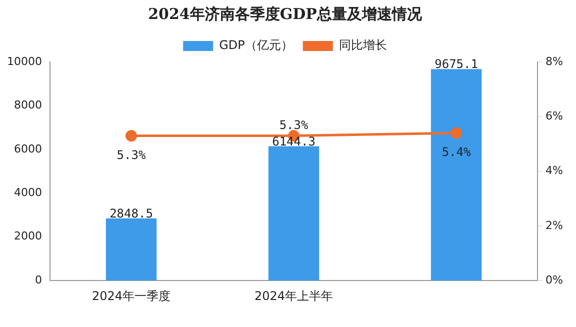 This screenshot has height=327, width=576. Describe the element at coordinates (456, 64) in the screenshot. I see `text: 9675.1` at that location.